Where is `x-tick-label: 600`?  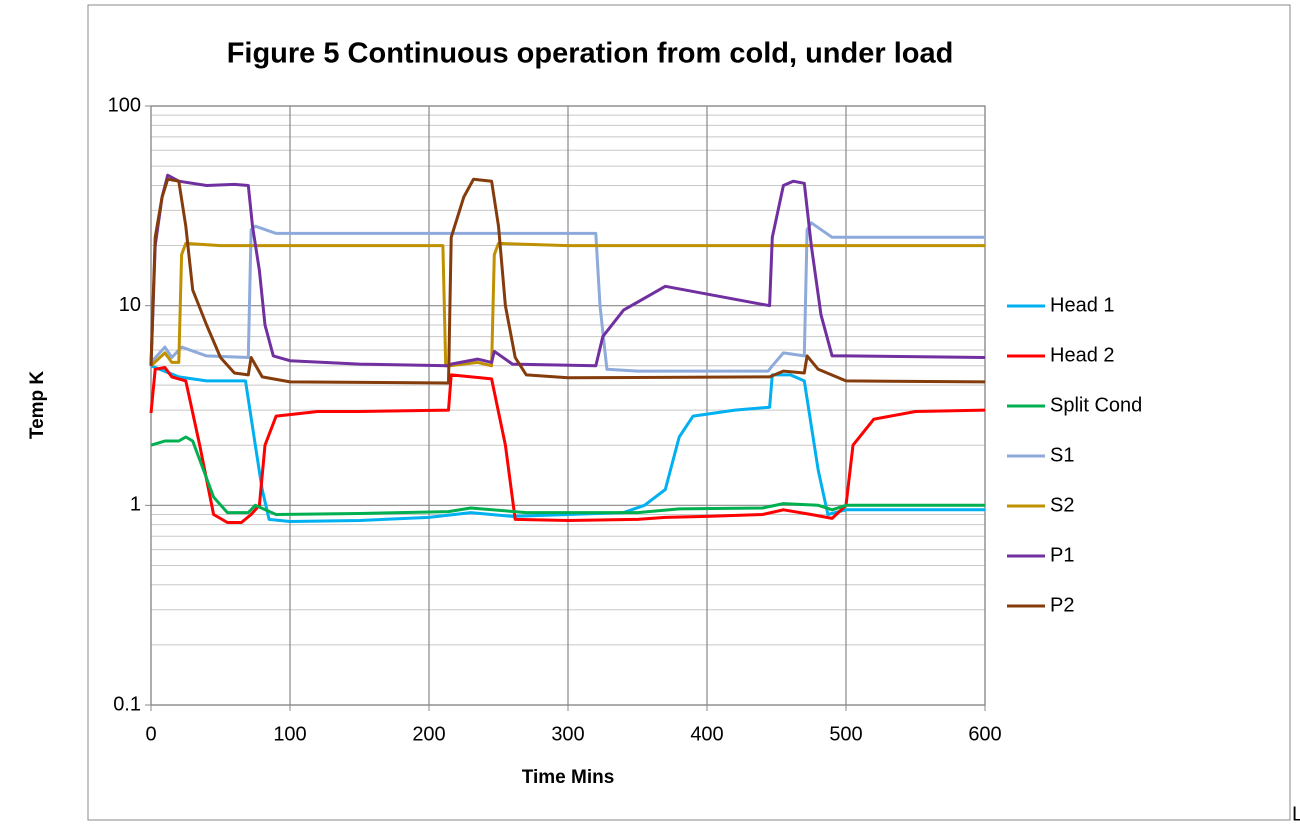
x-tick-label: 600 is located at coordinates (984, 734).